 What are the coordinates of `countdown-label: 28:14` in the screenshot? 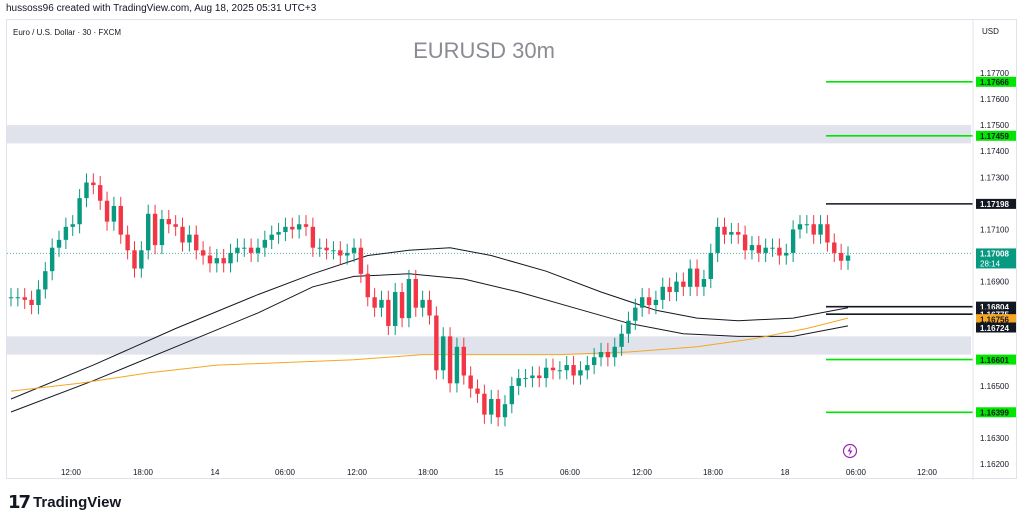 It's located at (990, 263).